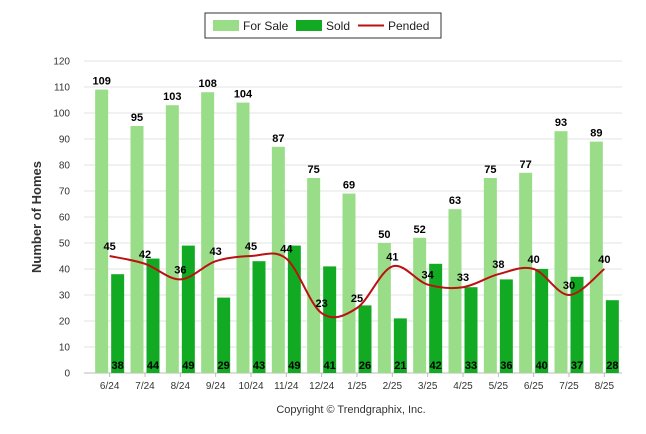  I want to click on legend-swatch-sold, so click(309, 25).